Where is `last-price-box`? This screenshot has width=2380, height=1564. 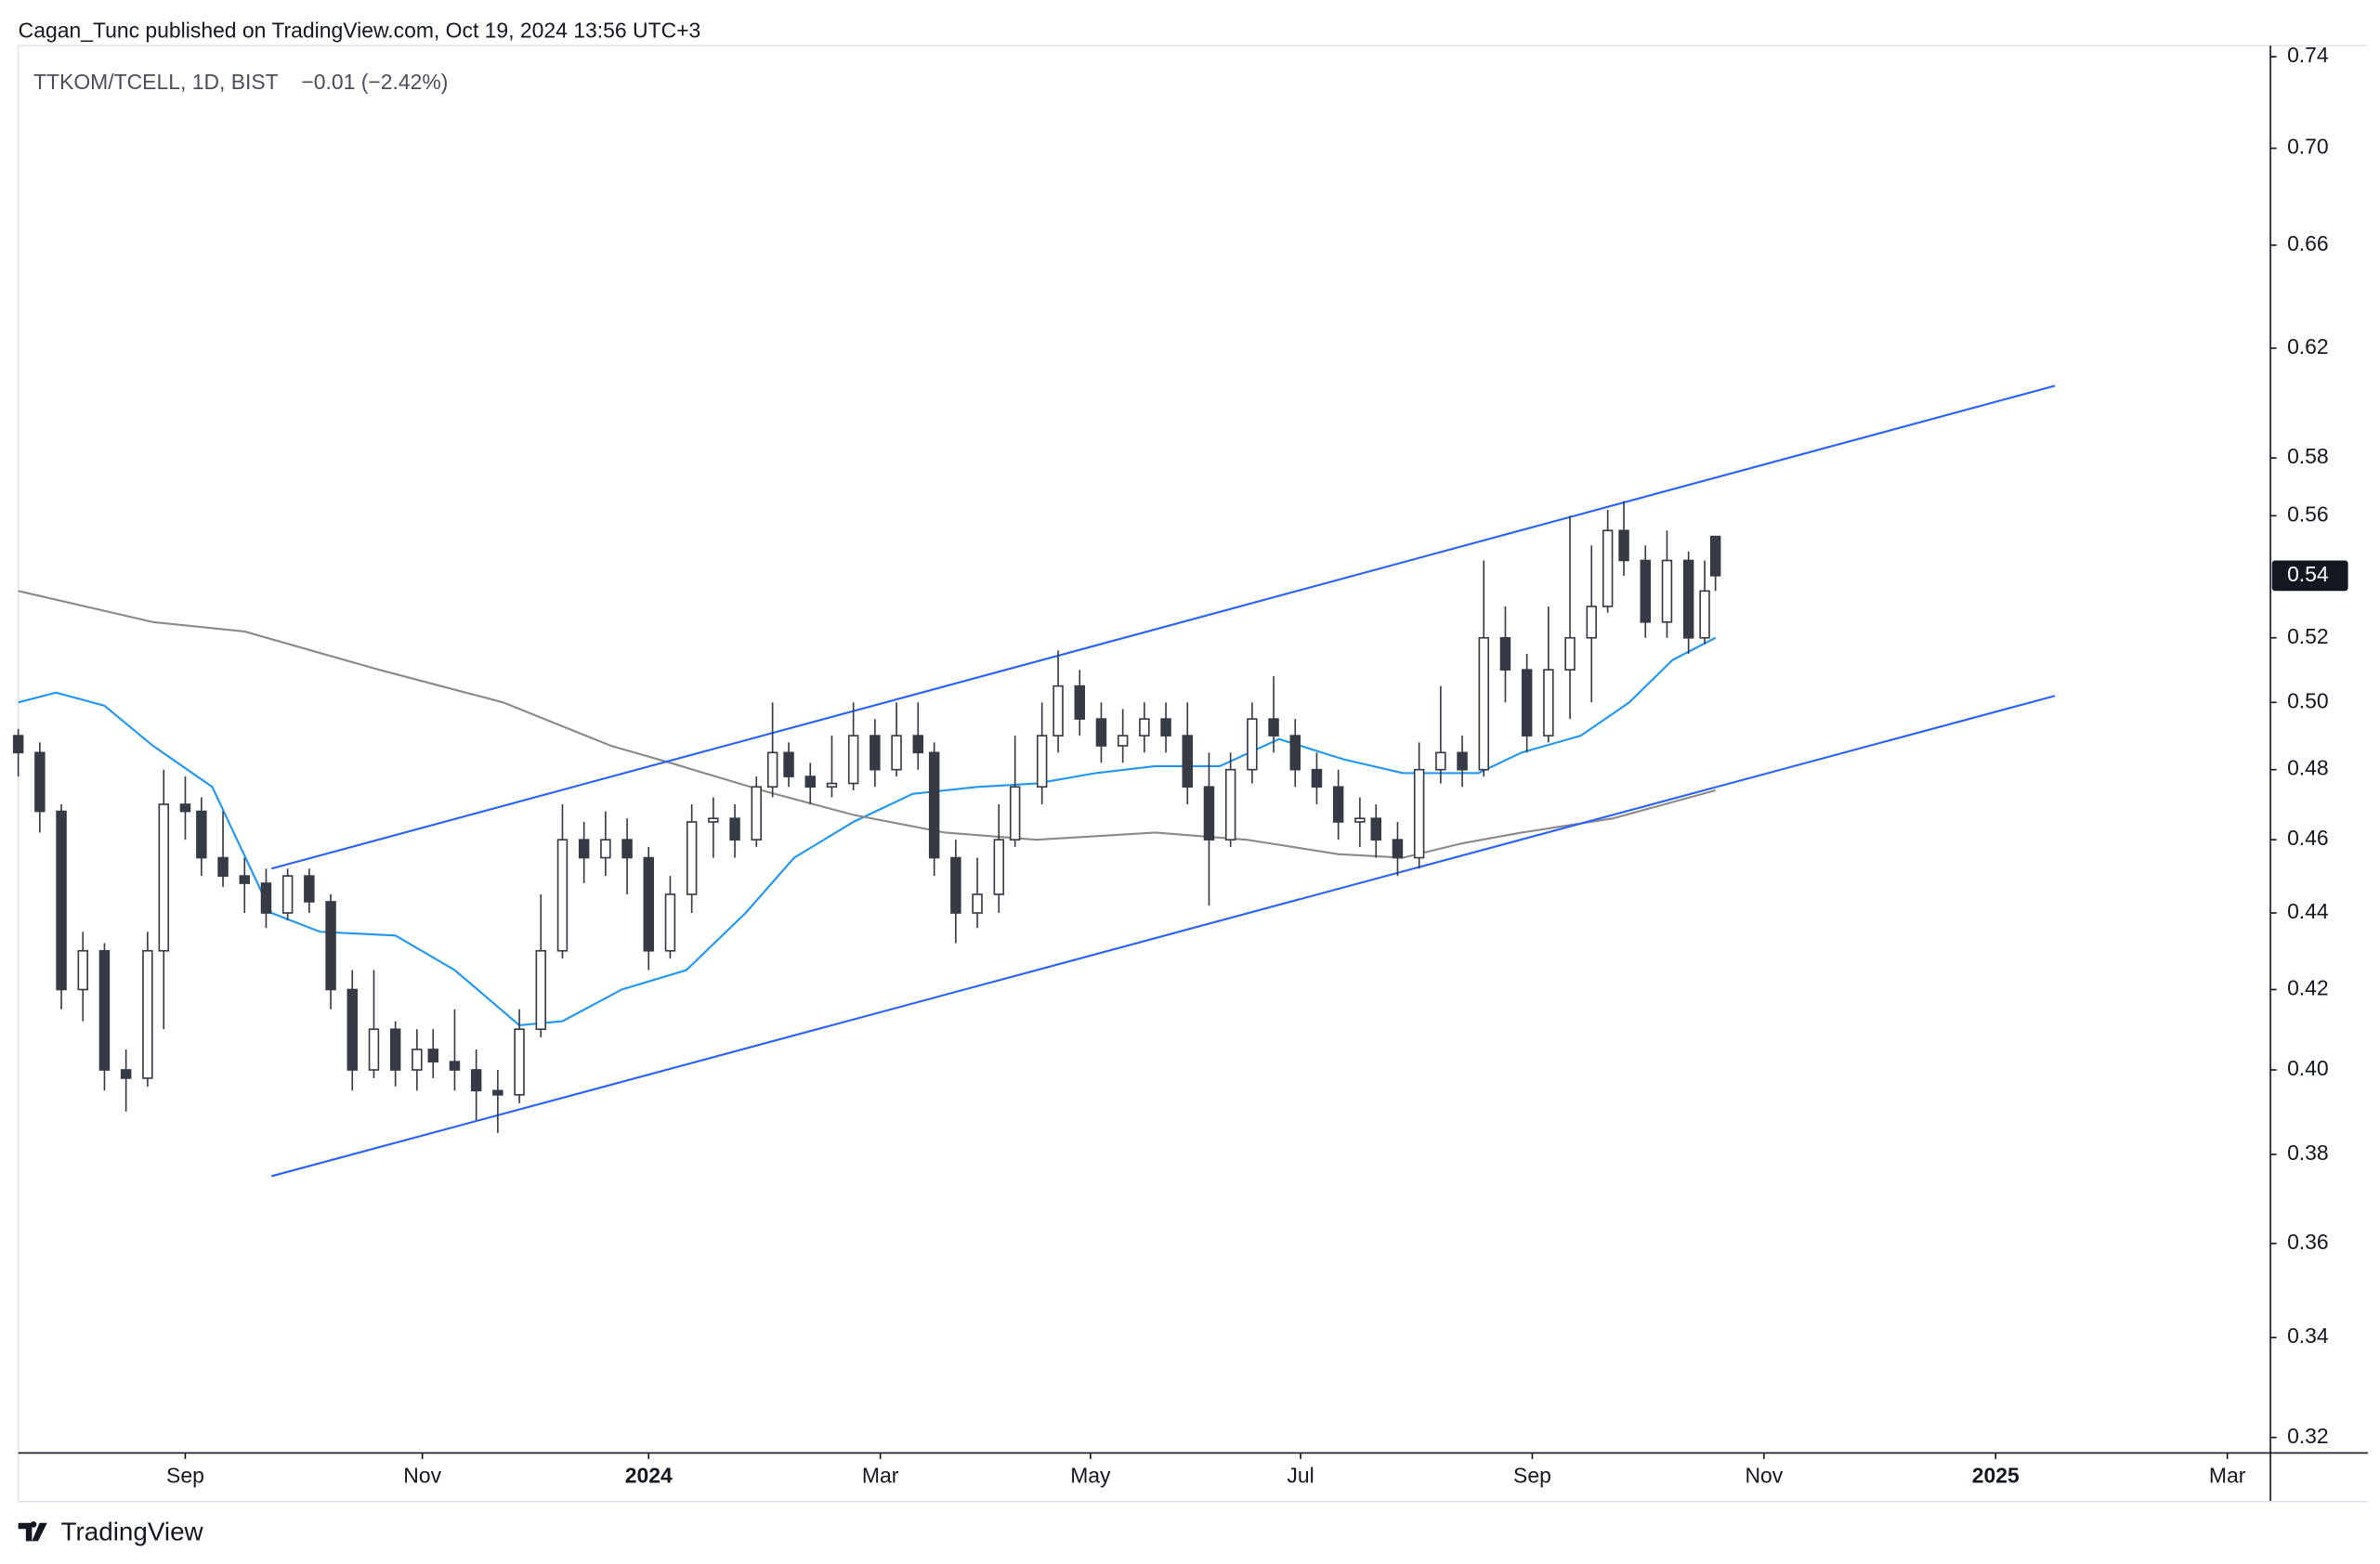
last-price-box is located at coordinates (2309, 576).